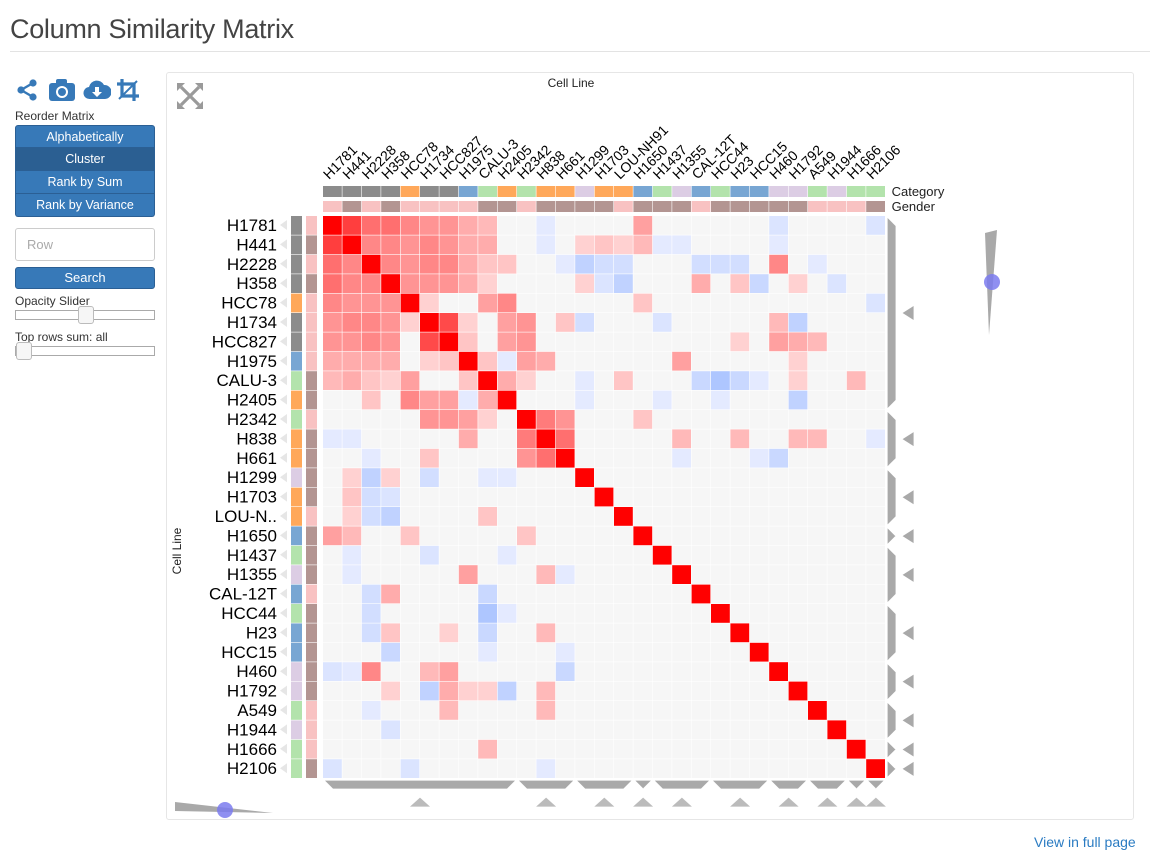  Describe the element at coordinates (85, 351) in the screenshot. I see `top-rows-slider` at that location.